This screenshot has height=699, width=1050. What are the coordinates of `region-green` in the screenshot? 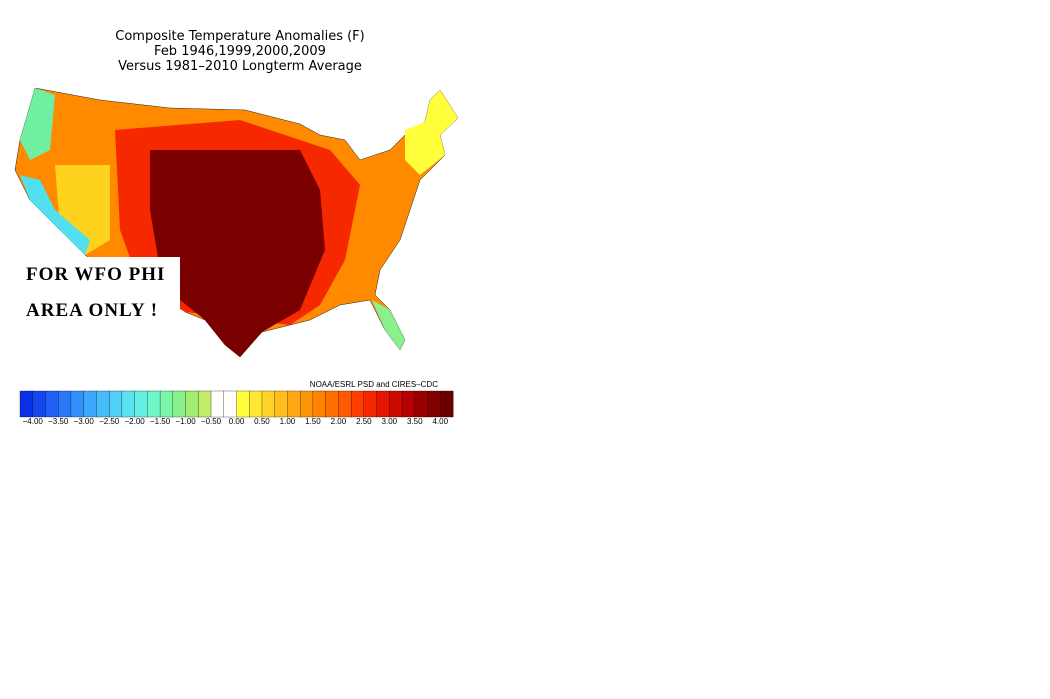 It's located at (37, 124).